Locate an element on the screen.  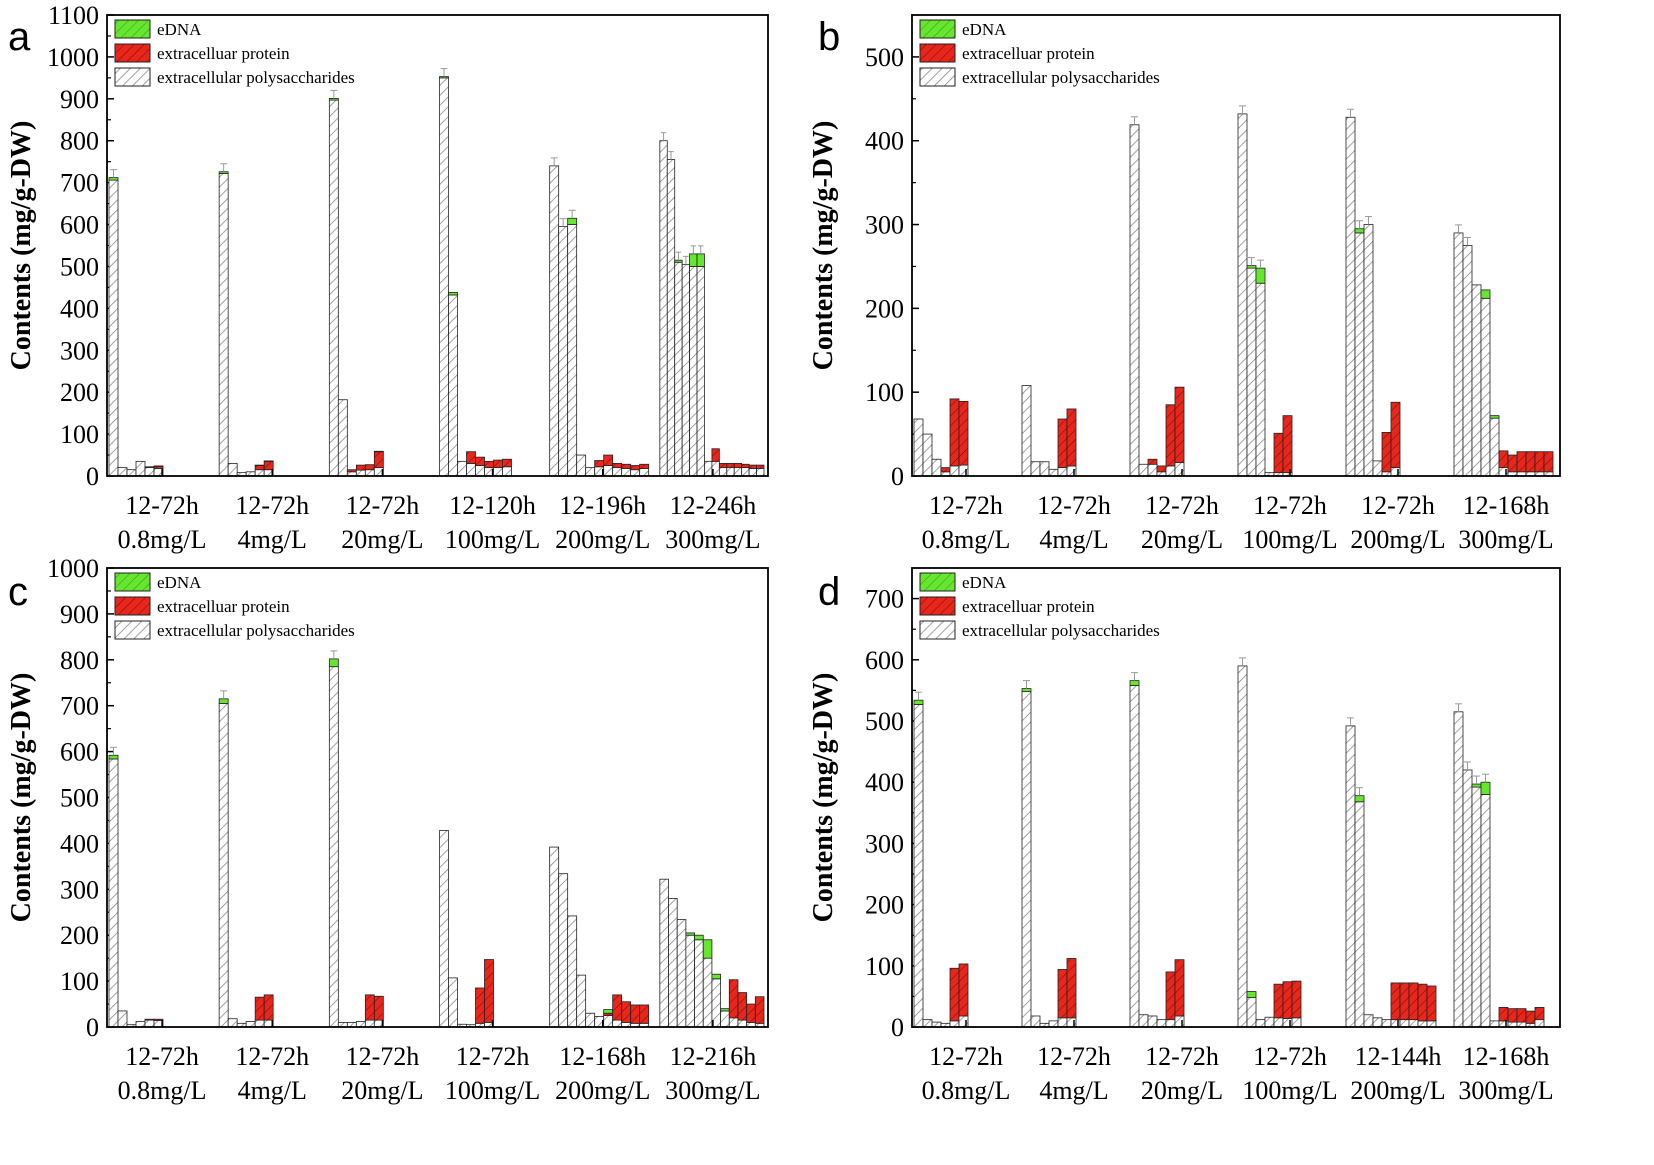
legend-protein-swatch is located at coordinates (132, 606).